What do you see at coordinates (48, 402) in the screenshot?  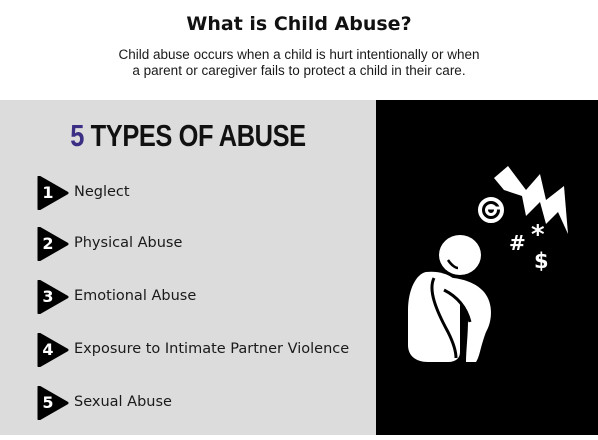 I see `badge-number: 5` at bounding box center [48, 402].